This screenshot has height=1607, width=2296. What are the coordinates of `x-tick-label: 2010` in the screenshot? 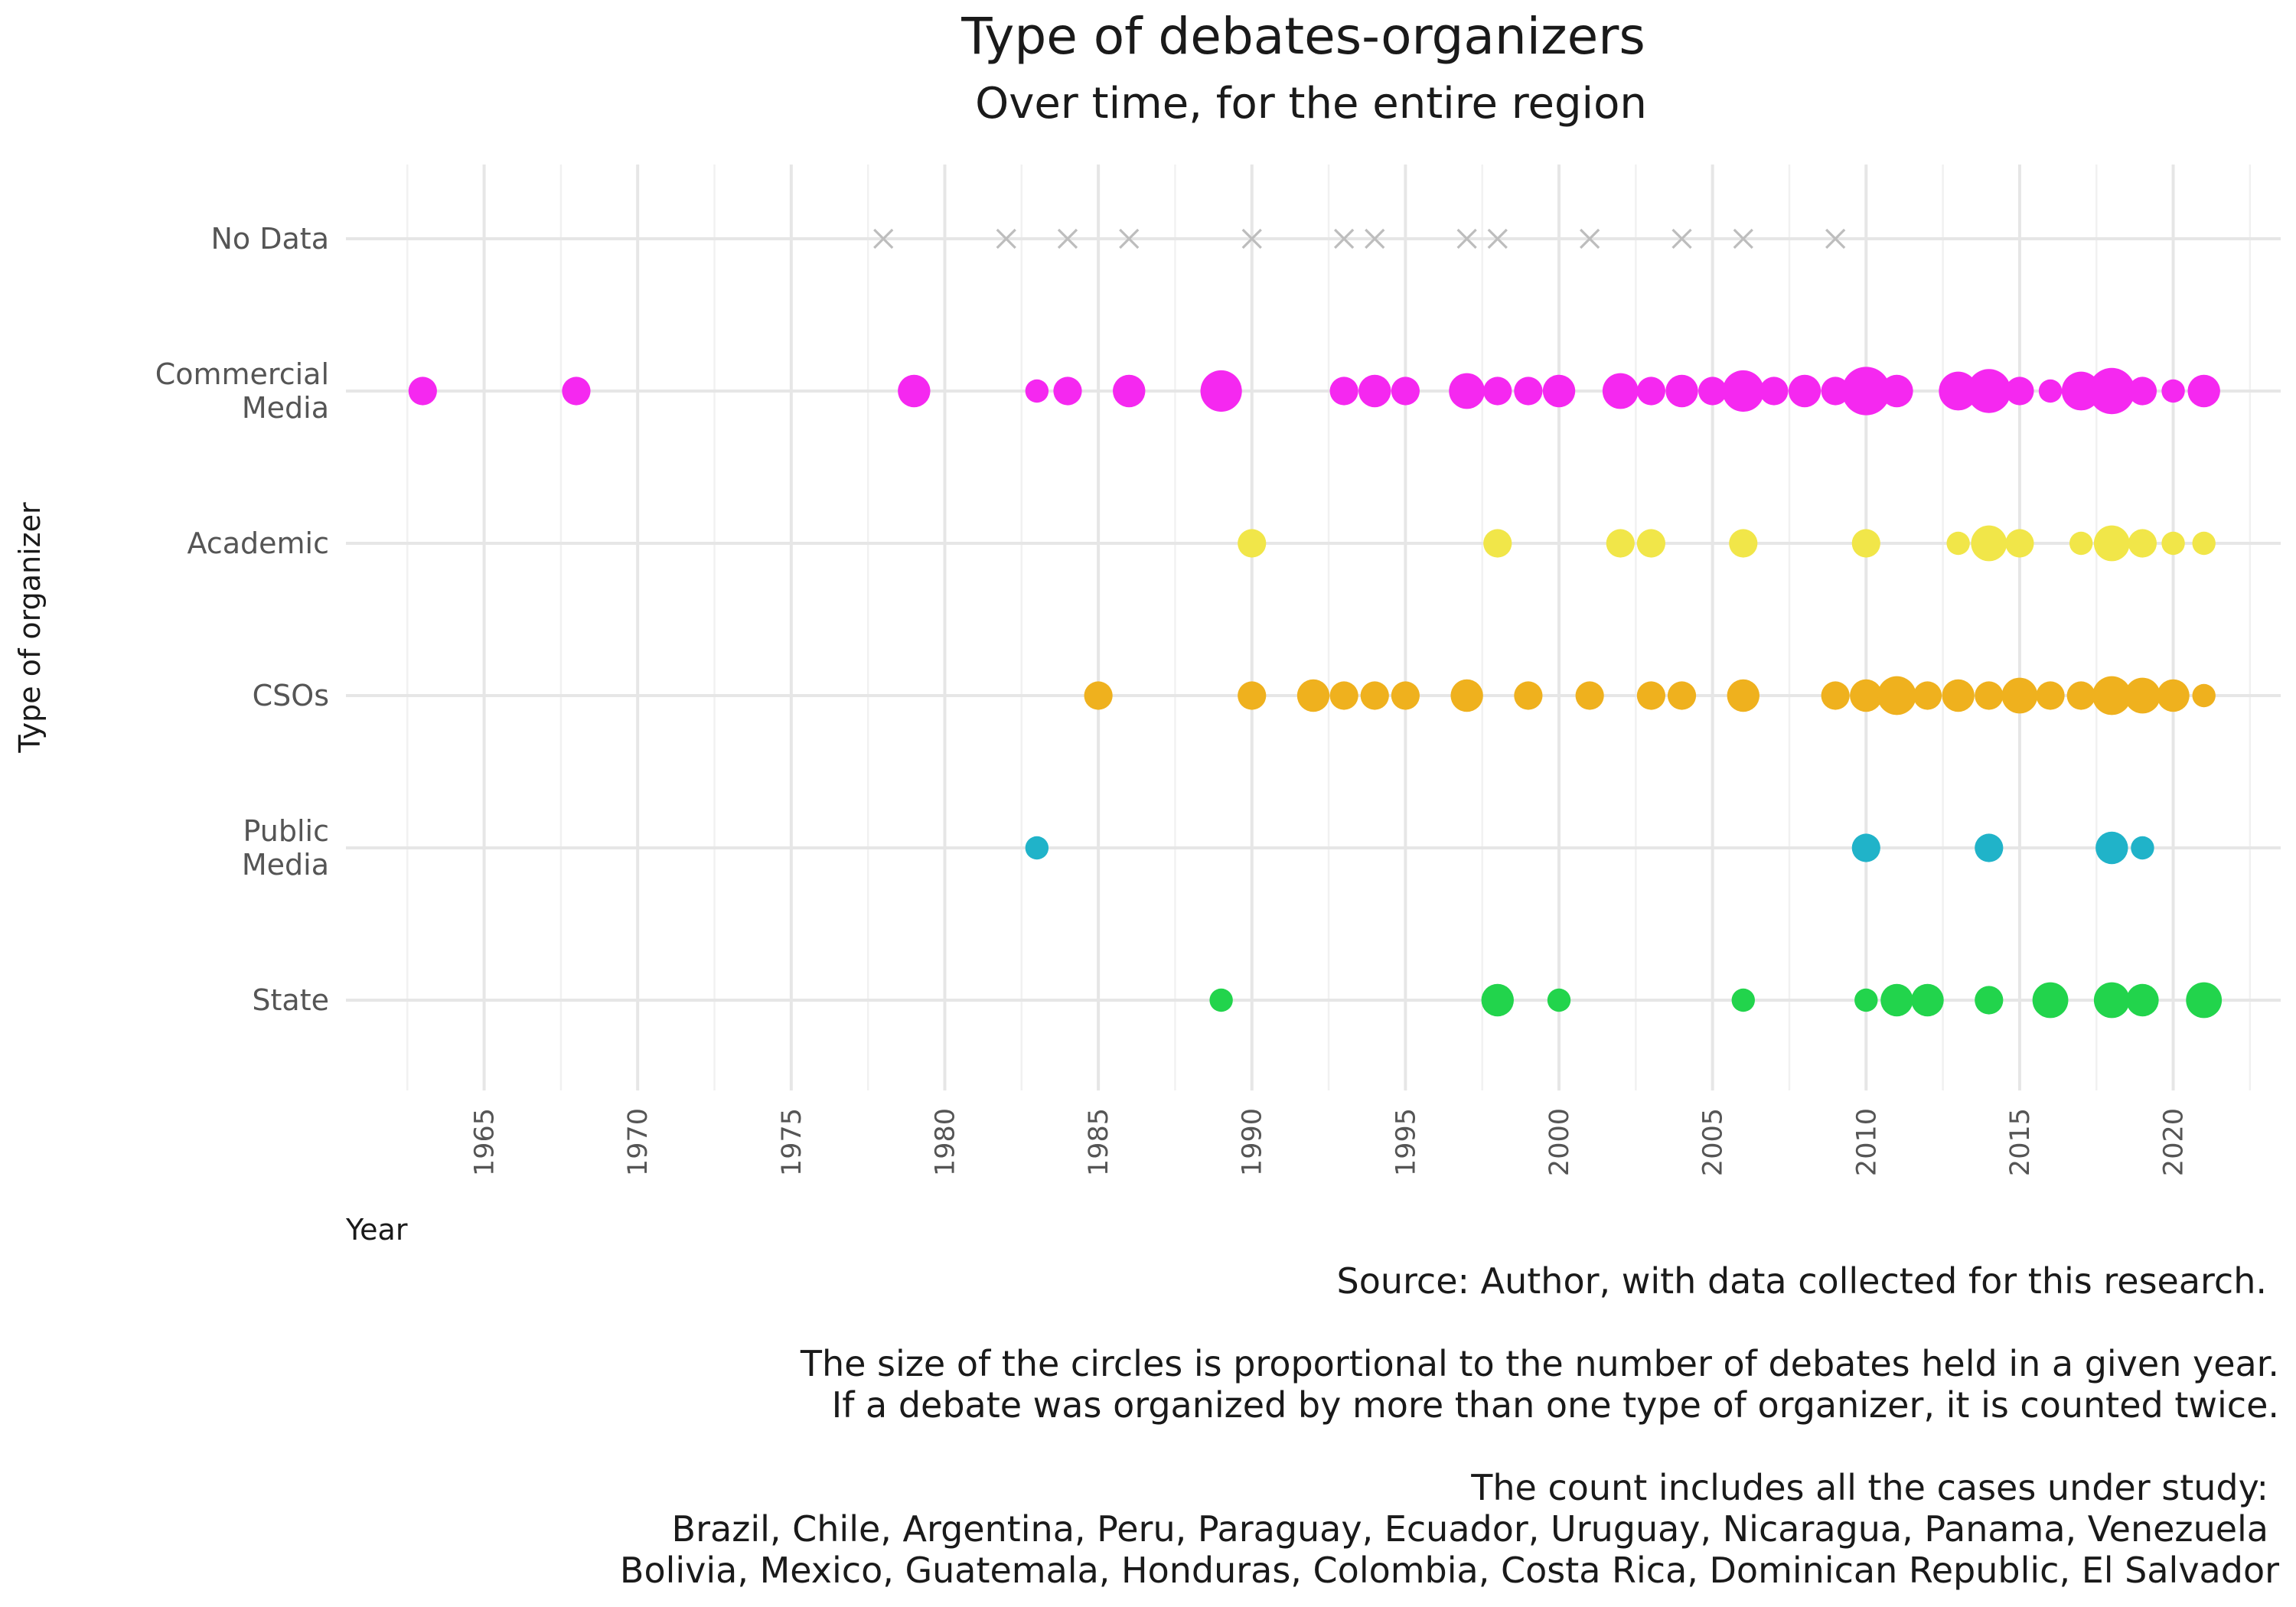 It's located at (1866, 1142).